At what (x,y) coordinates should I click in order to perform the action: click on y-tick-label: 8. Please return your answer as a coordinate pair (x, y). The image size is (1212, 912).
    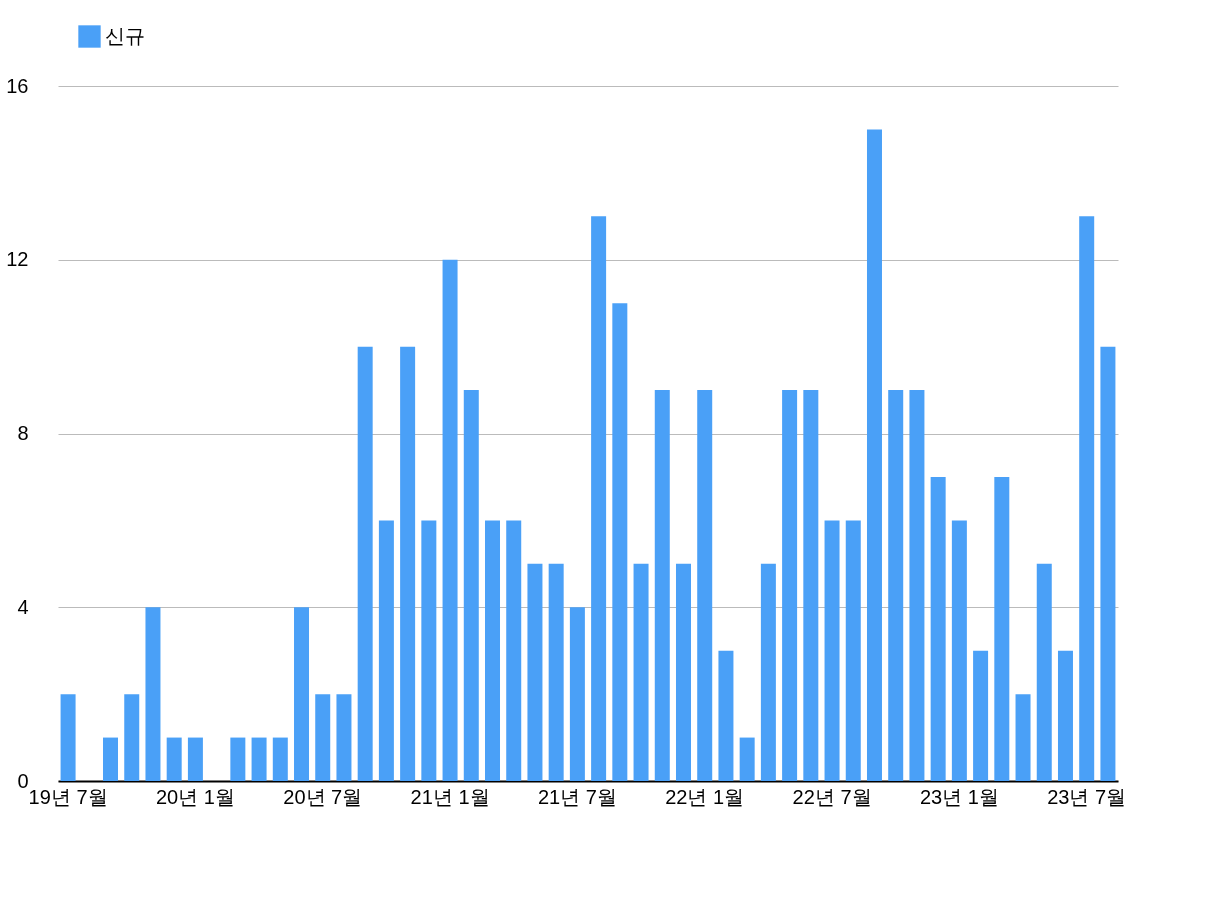
    Looking at the image, I should click on (23, 433).